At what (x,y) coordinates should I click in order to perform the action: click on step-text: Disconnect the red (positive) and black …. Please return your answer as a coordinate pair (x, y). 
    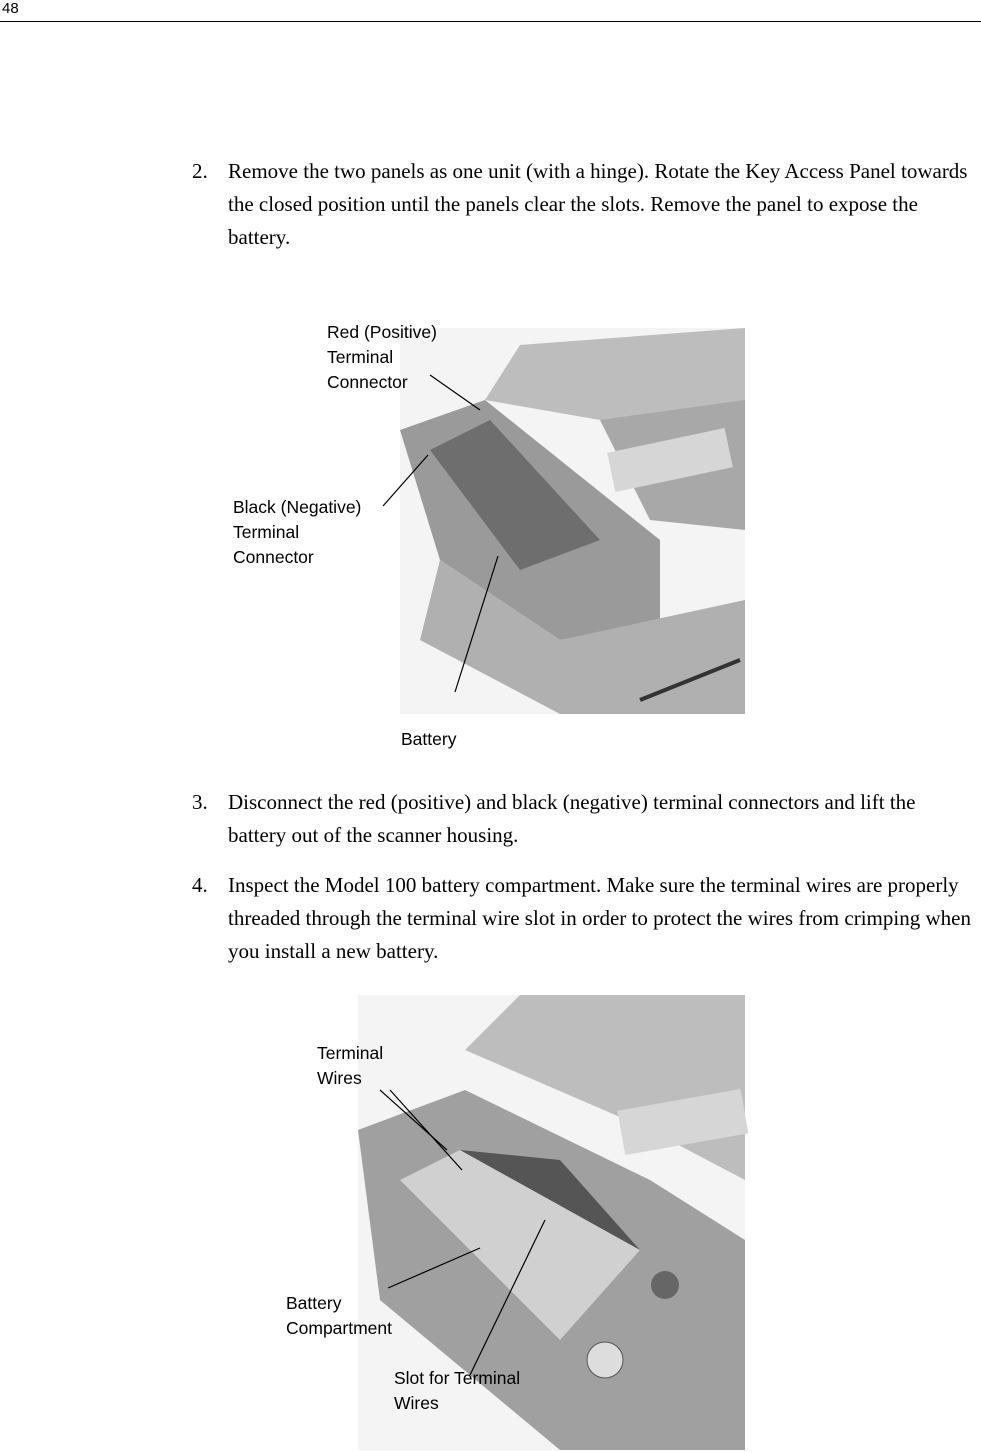
    Looking at the image, I should click on (572, 818).